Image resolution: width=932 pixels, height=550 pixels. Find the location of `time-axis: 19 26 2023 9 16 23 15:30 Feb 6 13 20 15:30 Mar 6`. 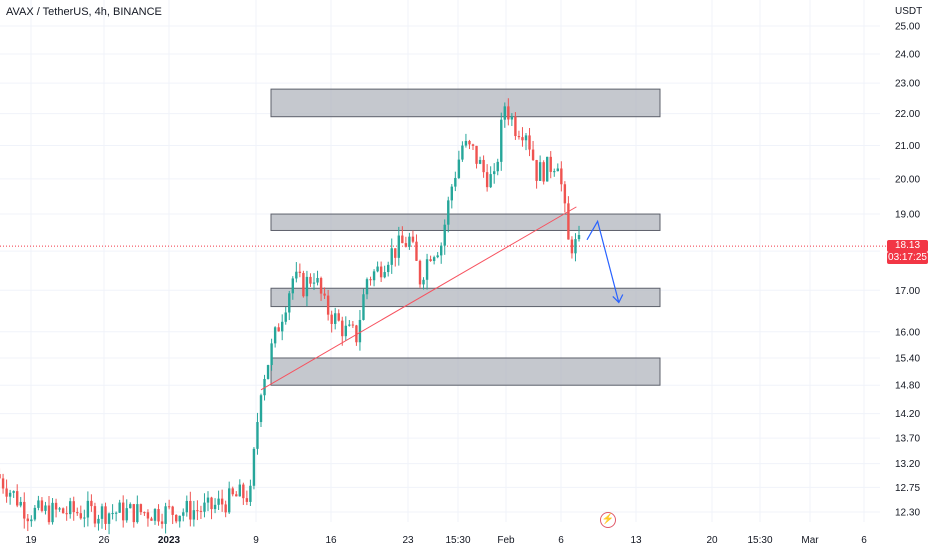

time-axis: 19 26 2023 9 16 23 15:30 Feb 6 13 20 15:30 Mar 6 is located at coordinates (446, 540).